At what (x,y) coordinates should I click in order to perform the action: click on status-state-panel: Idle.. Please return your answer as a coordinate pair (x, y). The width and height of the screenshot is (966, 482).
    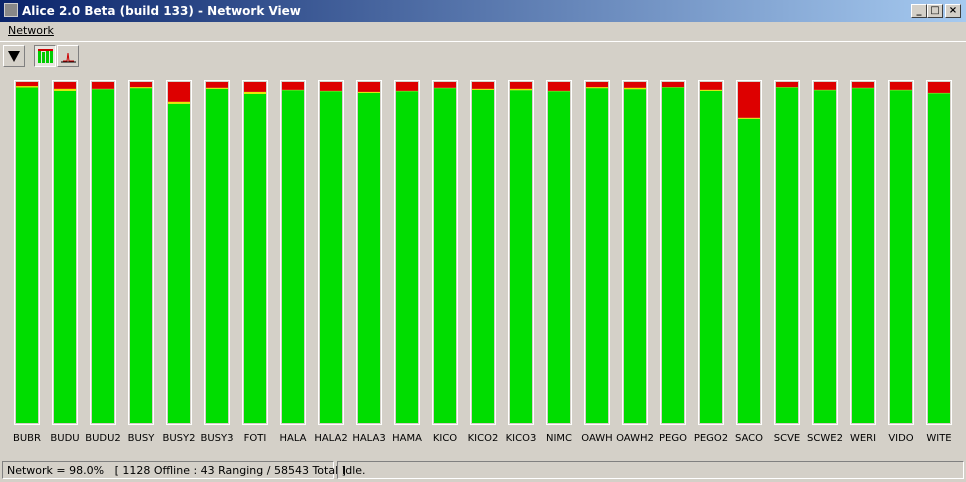
    Looking at the image, I should click on (650, 470).